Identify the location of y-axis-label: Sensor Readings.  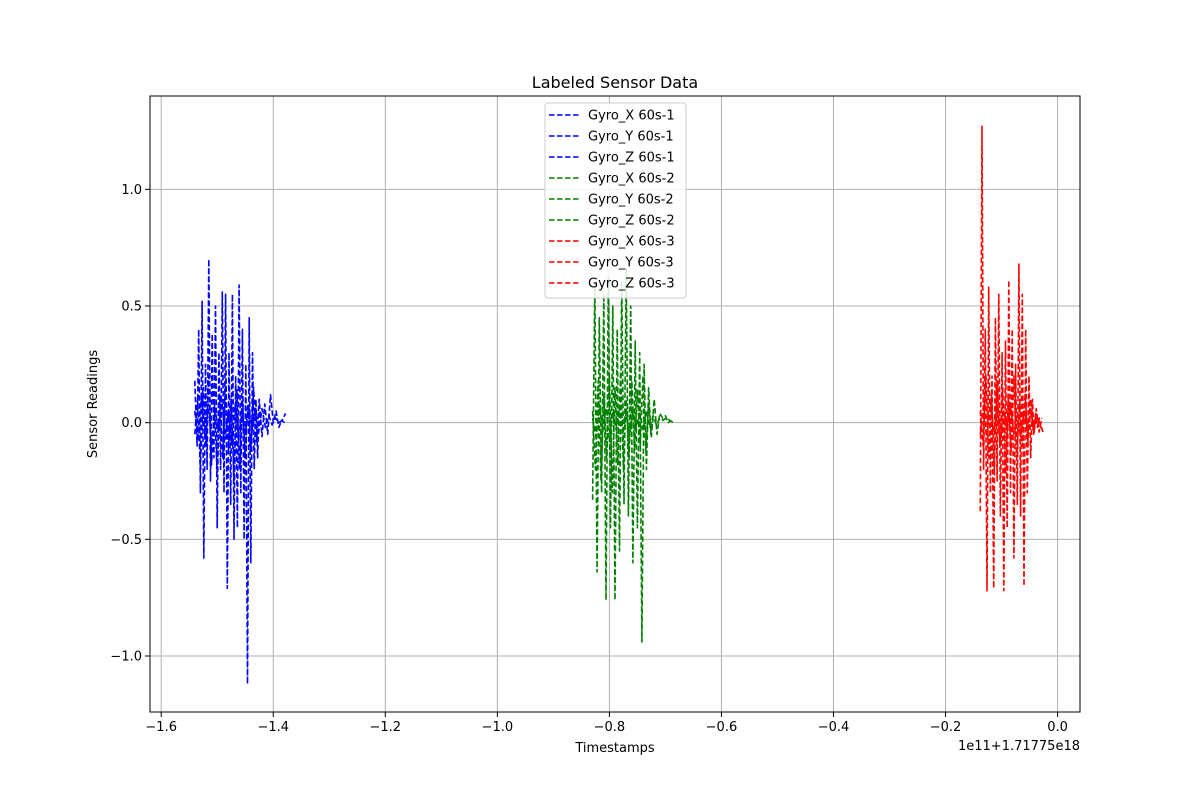
(93, 404).